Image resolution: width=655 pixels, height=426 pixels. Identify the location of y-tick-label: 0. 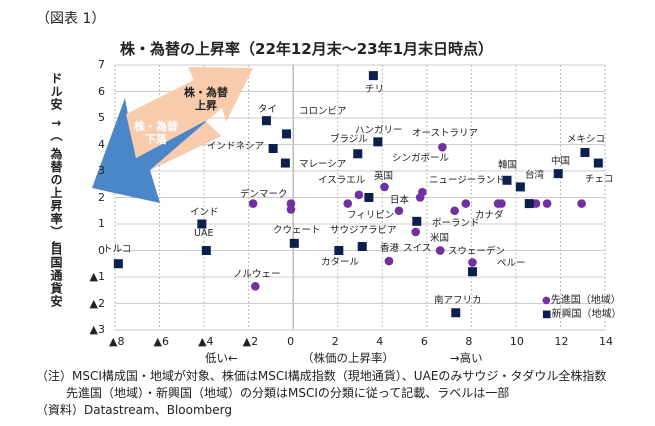
(101, 250).